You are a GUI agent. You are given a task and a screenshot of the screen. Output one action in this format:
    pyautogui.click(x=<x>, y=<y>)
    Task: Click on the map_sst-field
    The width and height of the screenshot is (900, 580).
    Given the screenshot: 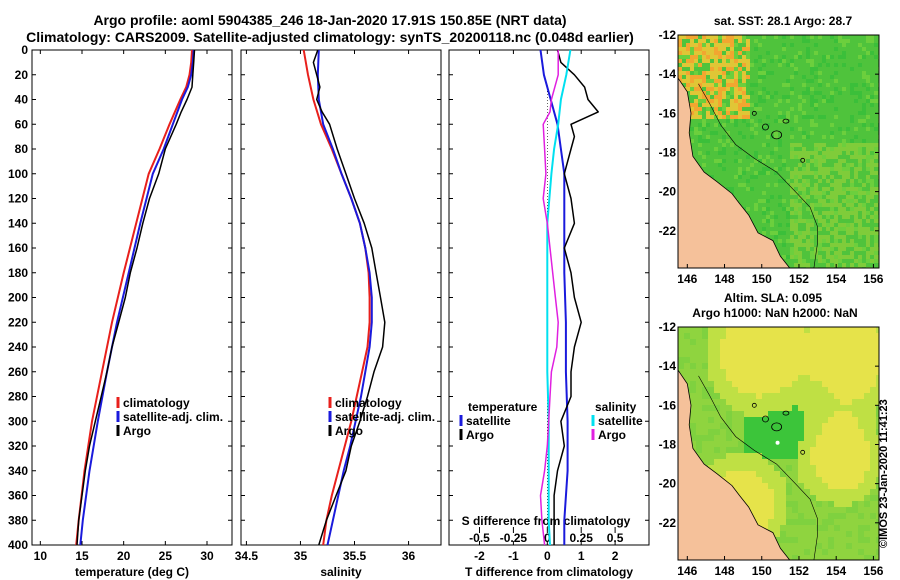 What is the action you would take?
    pyautogui.click(x=778, y=151)
    